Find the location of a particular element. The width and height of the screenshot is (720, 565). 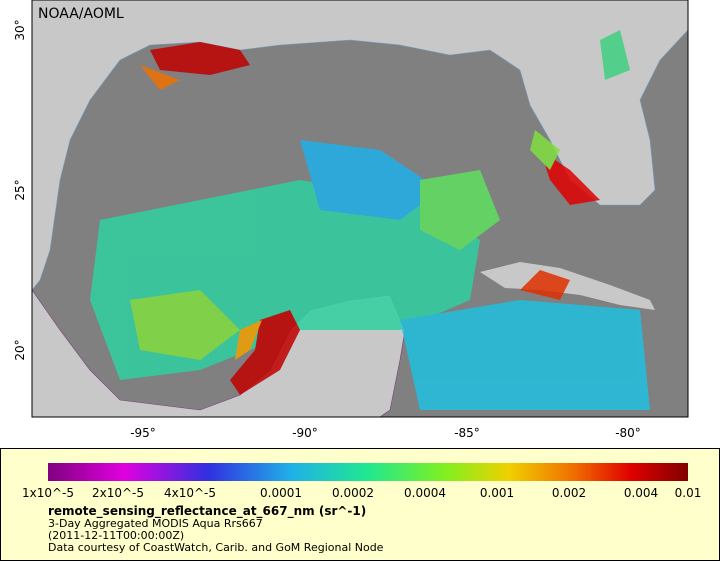

colorbar-label: 0.0004 is located at coordinates (425, 493).